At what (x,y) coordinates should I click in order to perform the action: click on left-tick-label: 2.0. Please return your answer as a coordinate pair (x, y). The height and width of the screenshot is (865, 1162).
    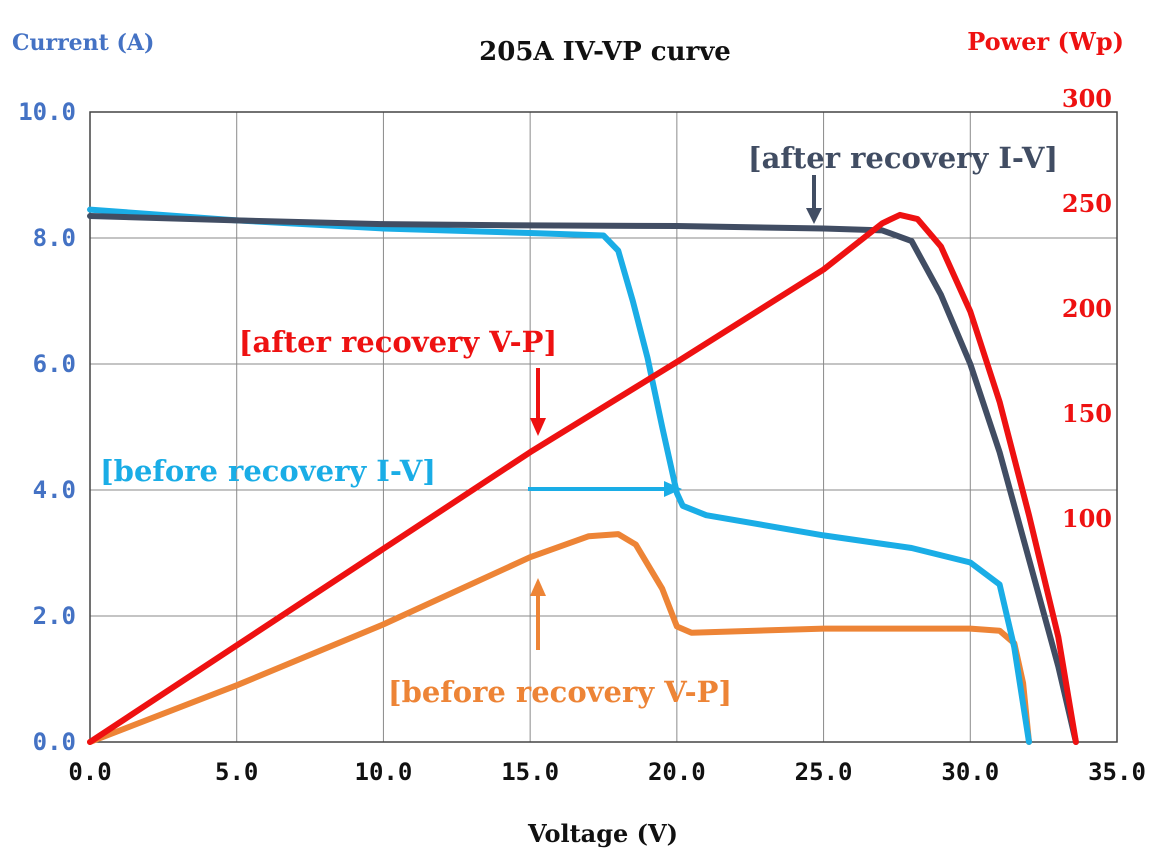
    Looking at the image, I should click on (54, 616).